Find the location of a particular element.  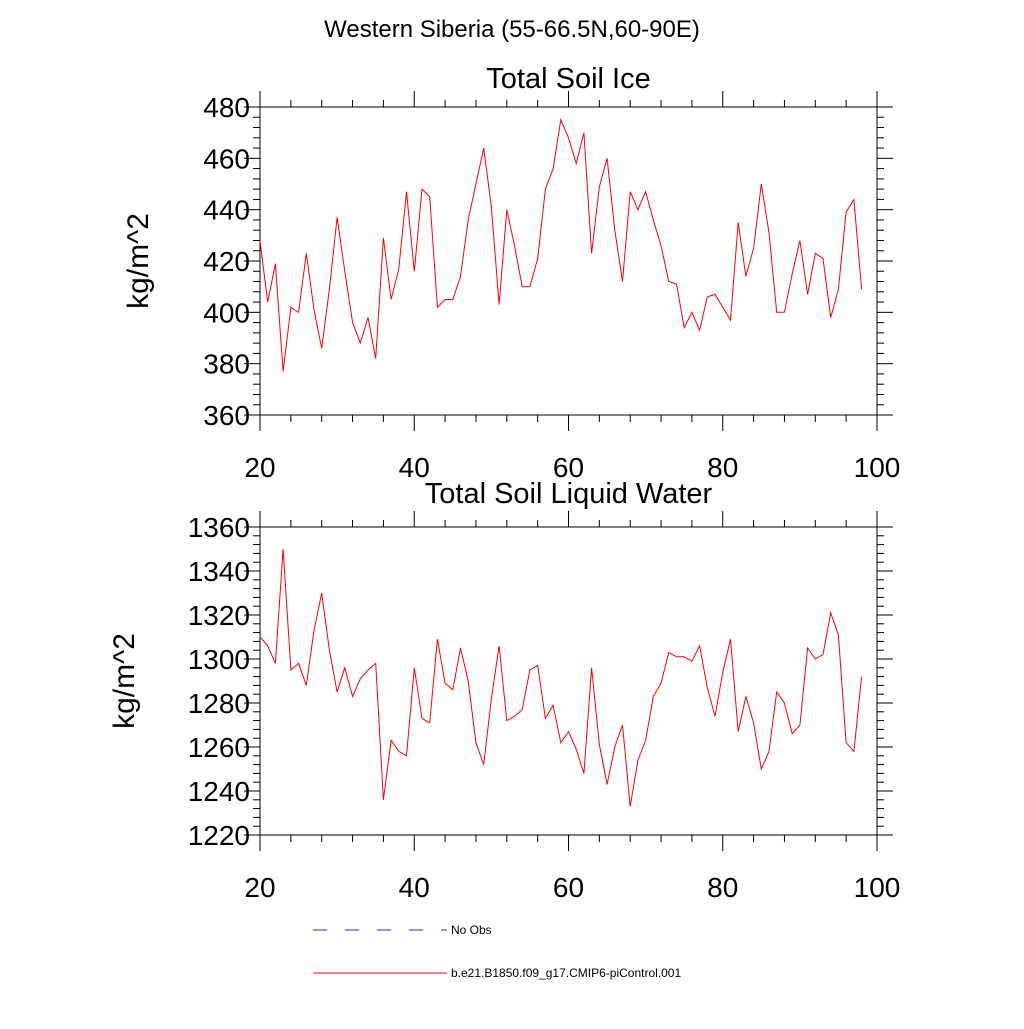

ice-y-tick-label: 440 is located at coordinates (226, 210).